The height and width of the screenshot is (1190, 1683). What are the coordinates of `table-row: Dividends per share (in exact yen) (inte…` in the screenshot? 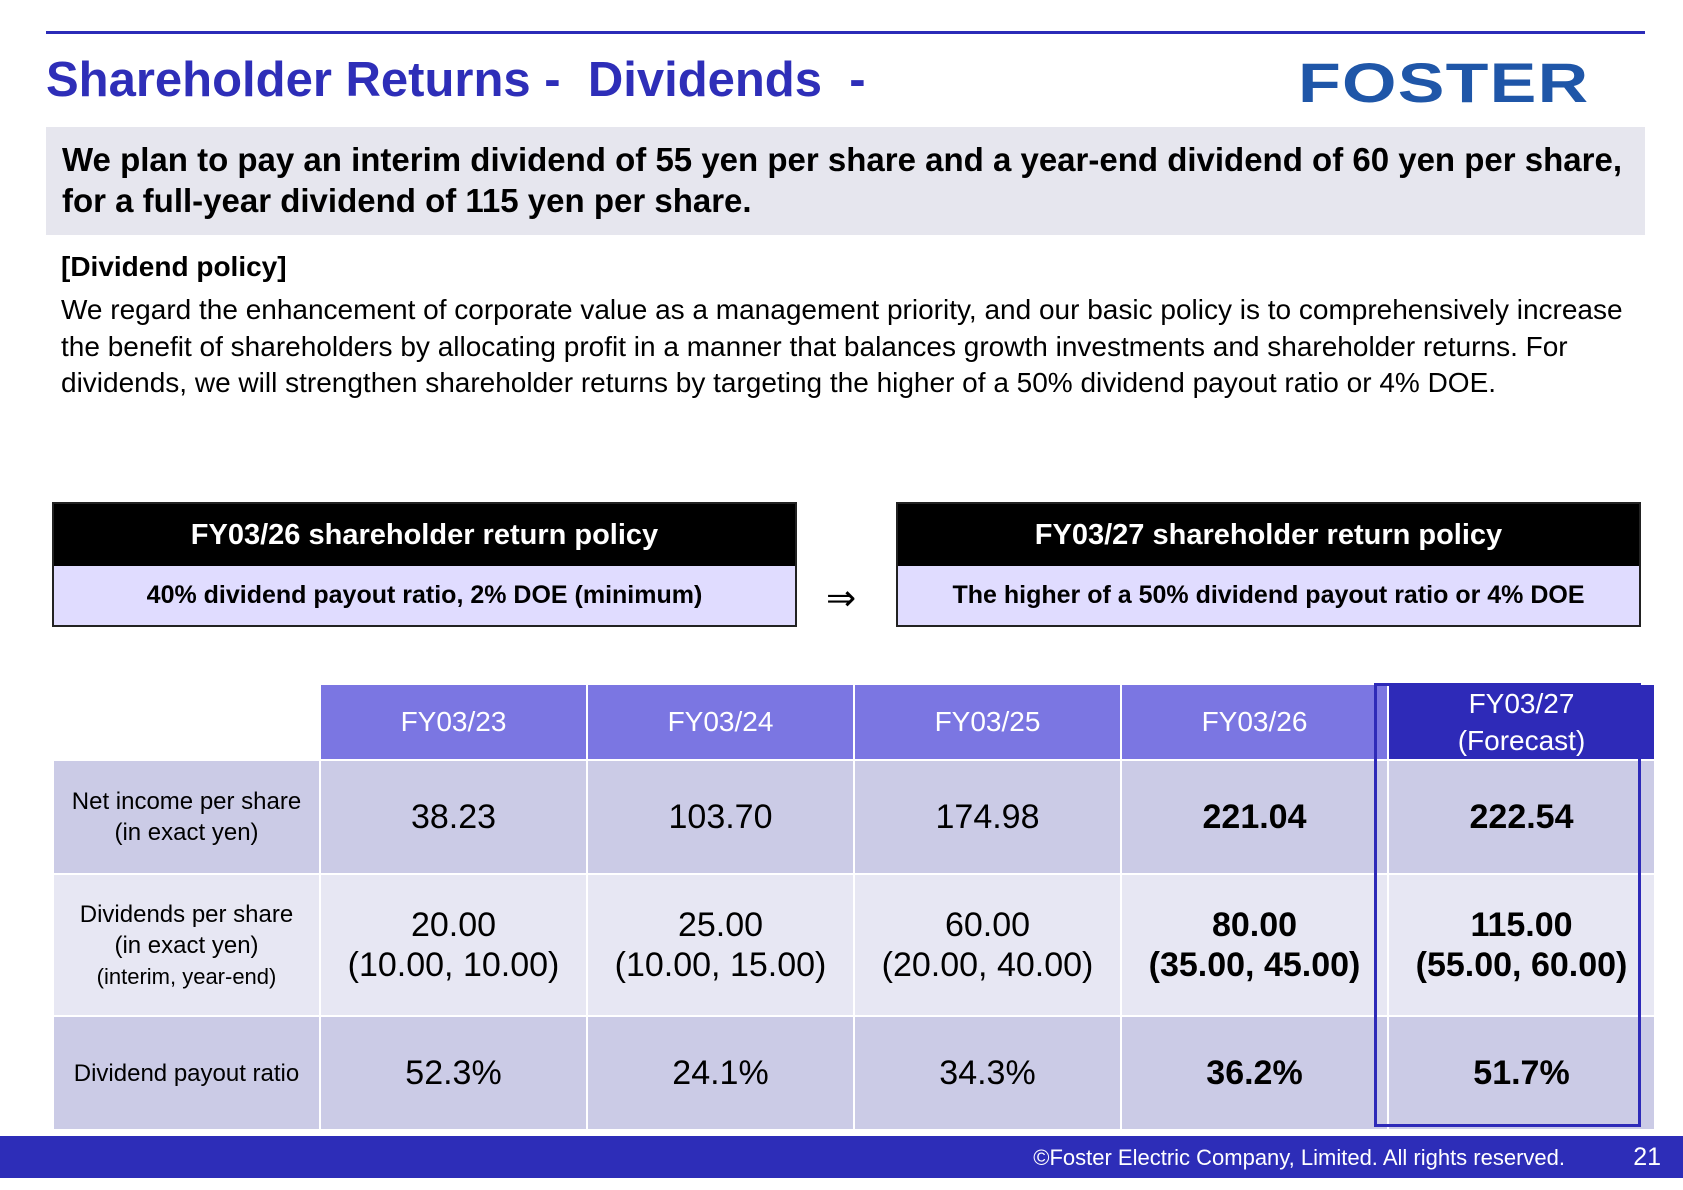 It's located at (854, 945).